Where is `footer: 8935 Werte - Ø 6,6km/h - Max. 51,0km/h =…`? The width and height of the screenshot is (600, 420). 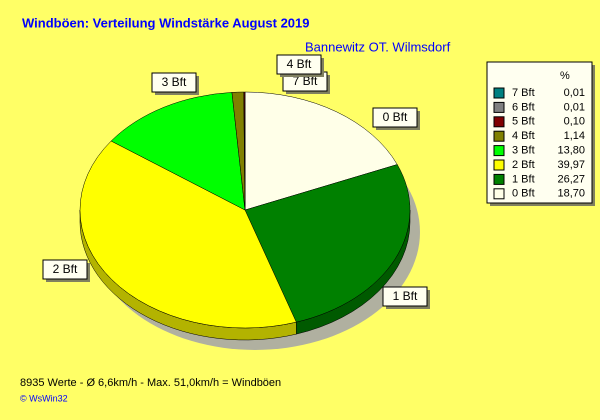
footer: 8935 Werte - Ø 6,6km/h - Max. 51,0km/h =… is located at coordinates (150, 383).